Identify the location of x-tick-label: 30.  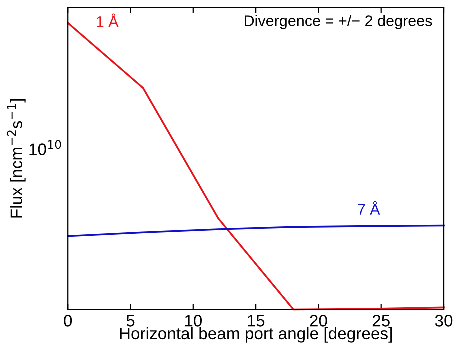
(444, 321).